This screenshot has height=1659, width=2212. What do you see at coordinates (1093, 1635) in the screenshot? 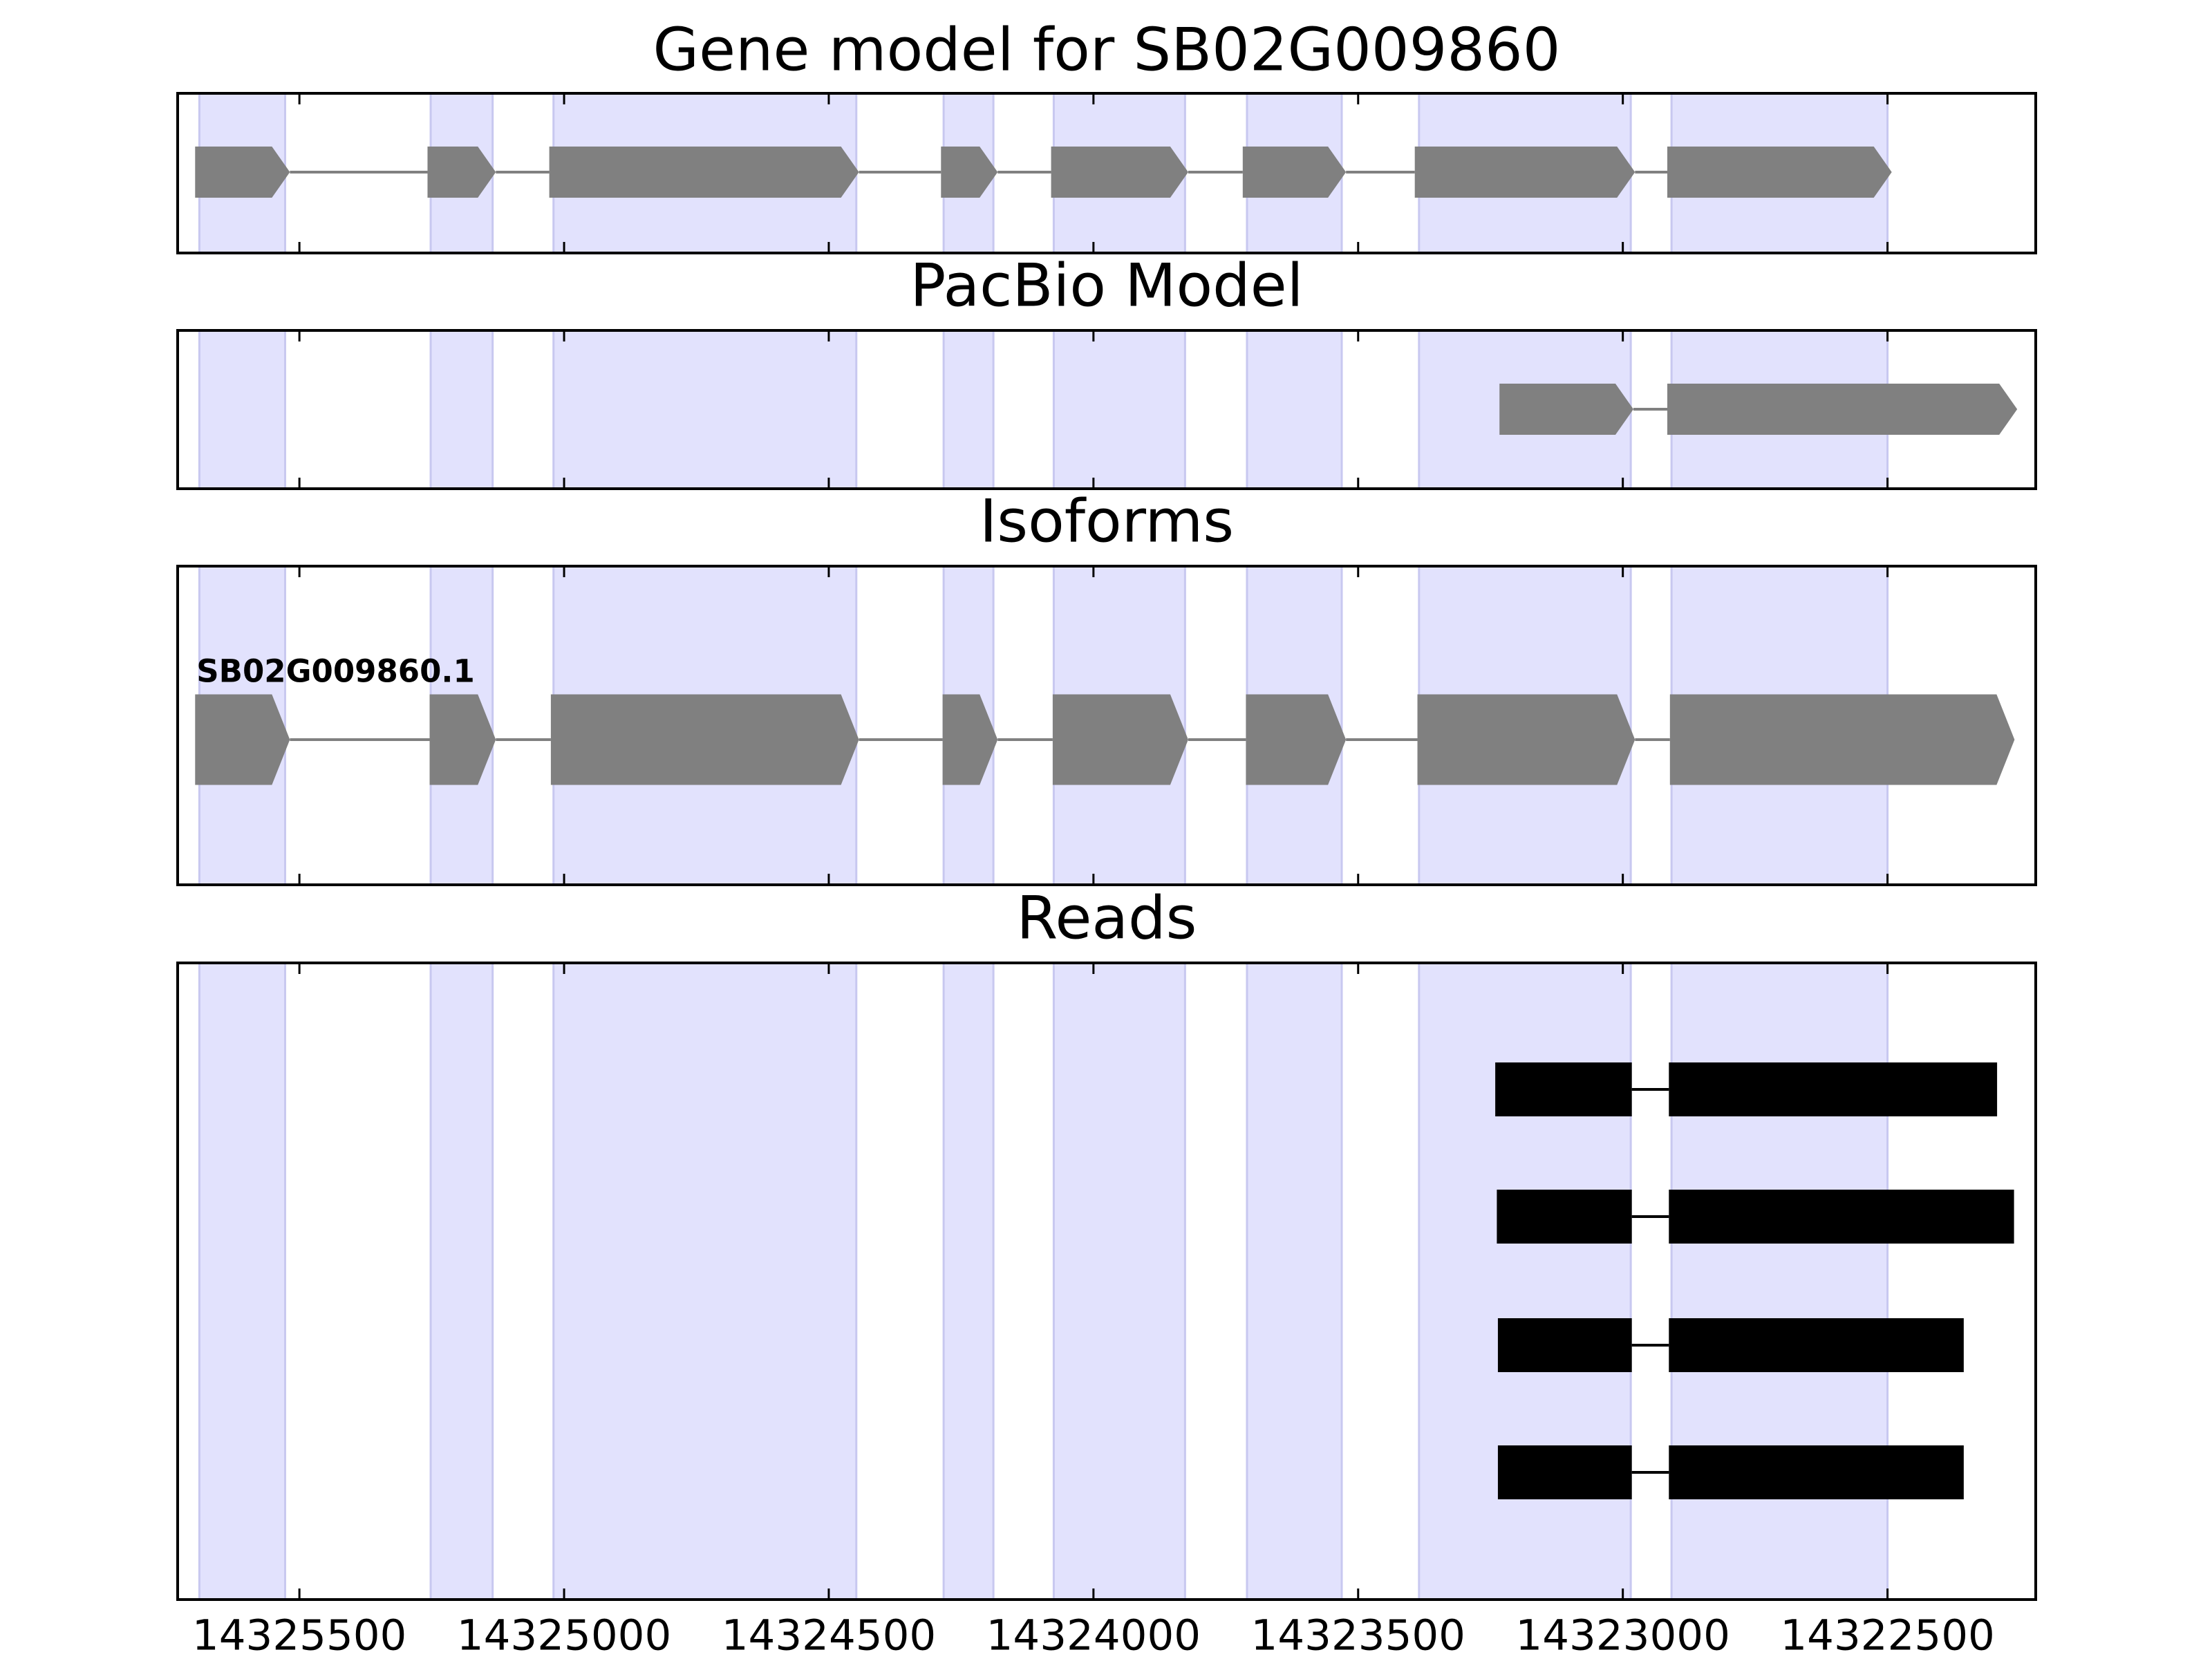
I see `x-tick-label: 14324000` at bounding box center [1093, 1635].